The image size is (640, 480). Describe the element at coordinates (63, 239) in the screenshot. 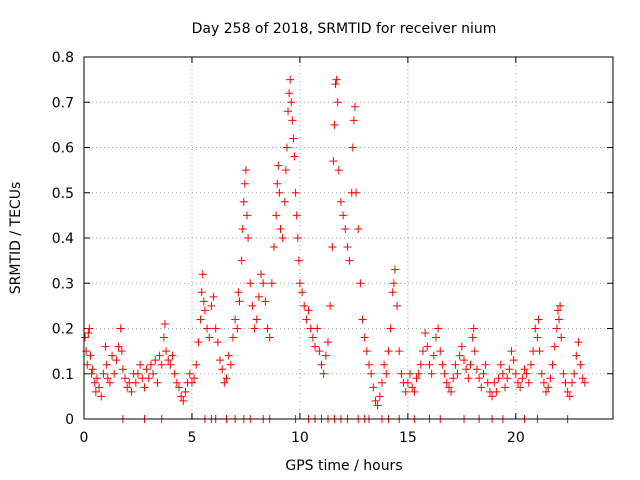

I see `y-tick-label: 0.4` at that location.